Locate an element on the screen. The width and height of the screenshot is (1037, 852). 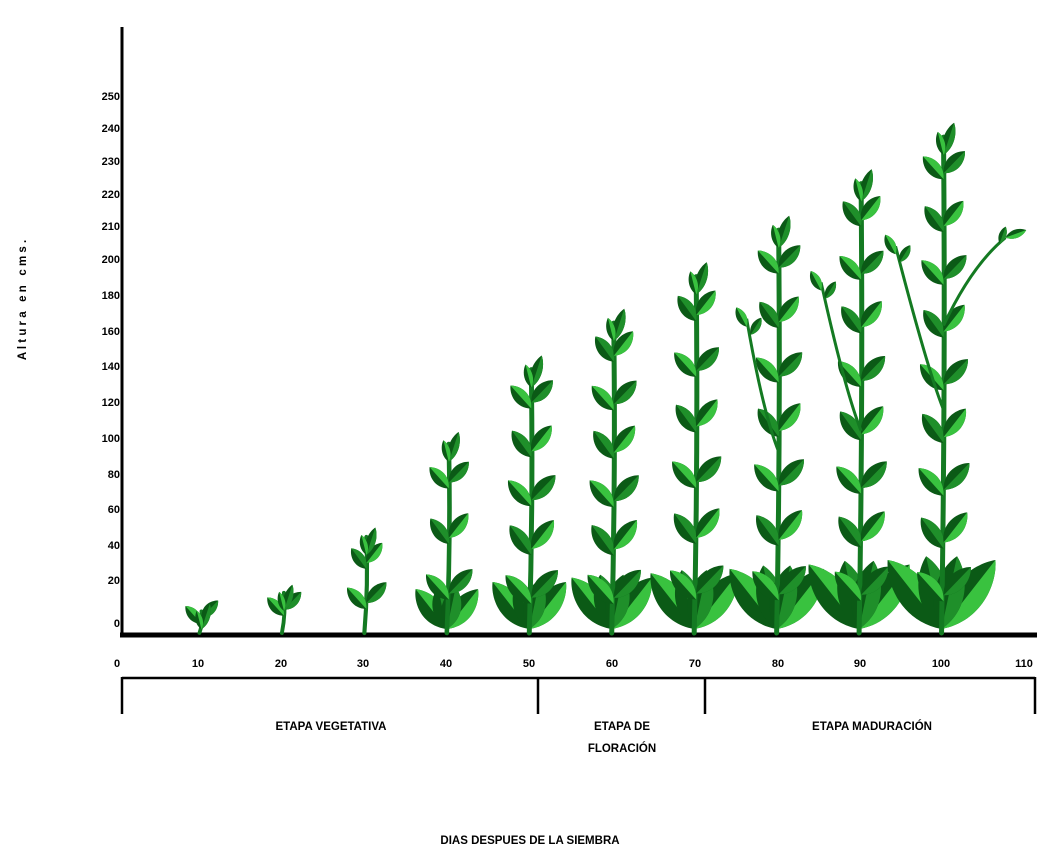
y-tick-label: 60 is located at coordinates (114, 510).